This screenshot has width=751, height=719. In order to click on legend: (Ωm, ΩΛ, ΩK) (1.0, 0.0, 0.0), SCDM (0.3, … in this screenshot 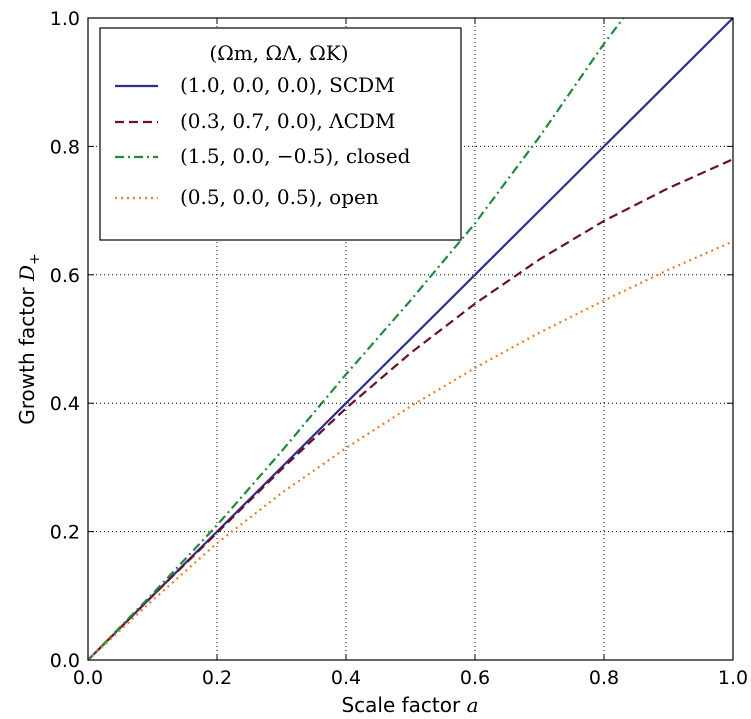, I will do `click(280, 134)`.